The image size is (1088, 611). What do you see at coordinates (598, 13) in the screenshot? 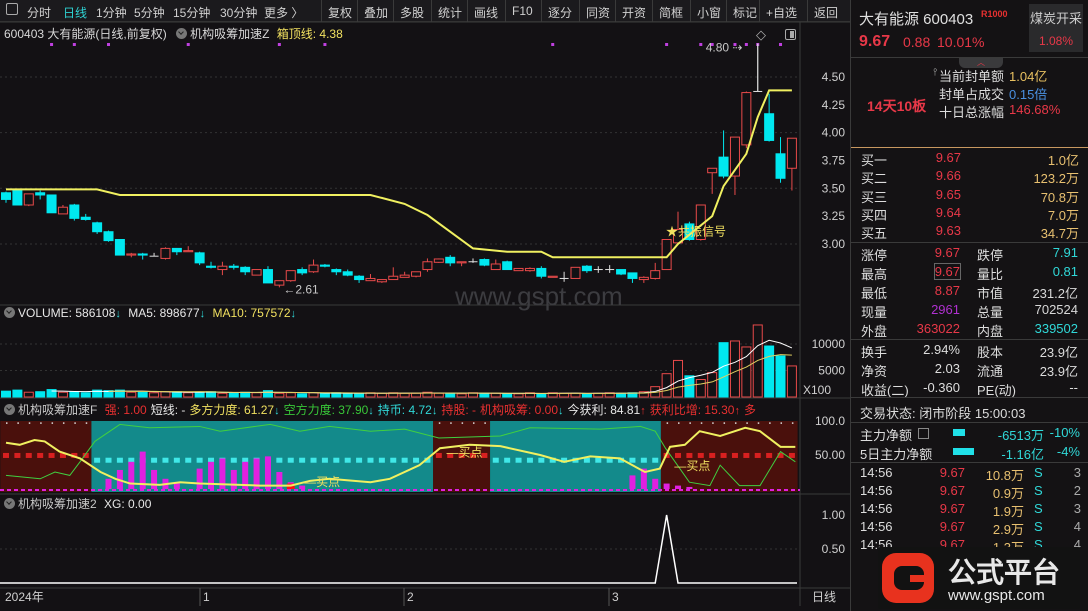
I see `toolbar-button: 同资` at bounding box center [598, 13].